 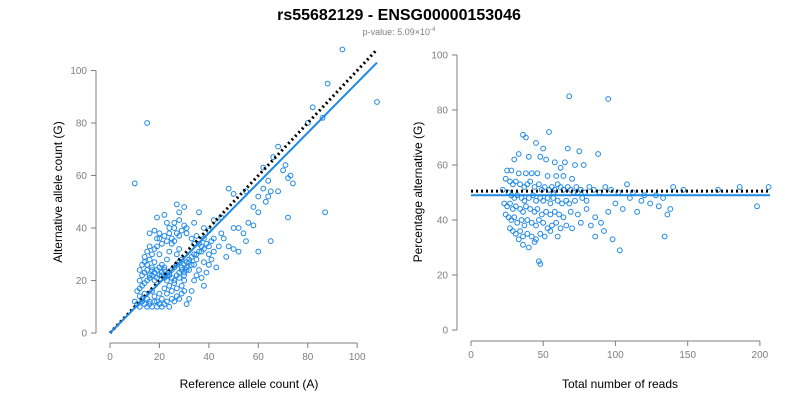 I want to click on right-x-axis-title: Total number of reads, so click(x=620, y=384).